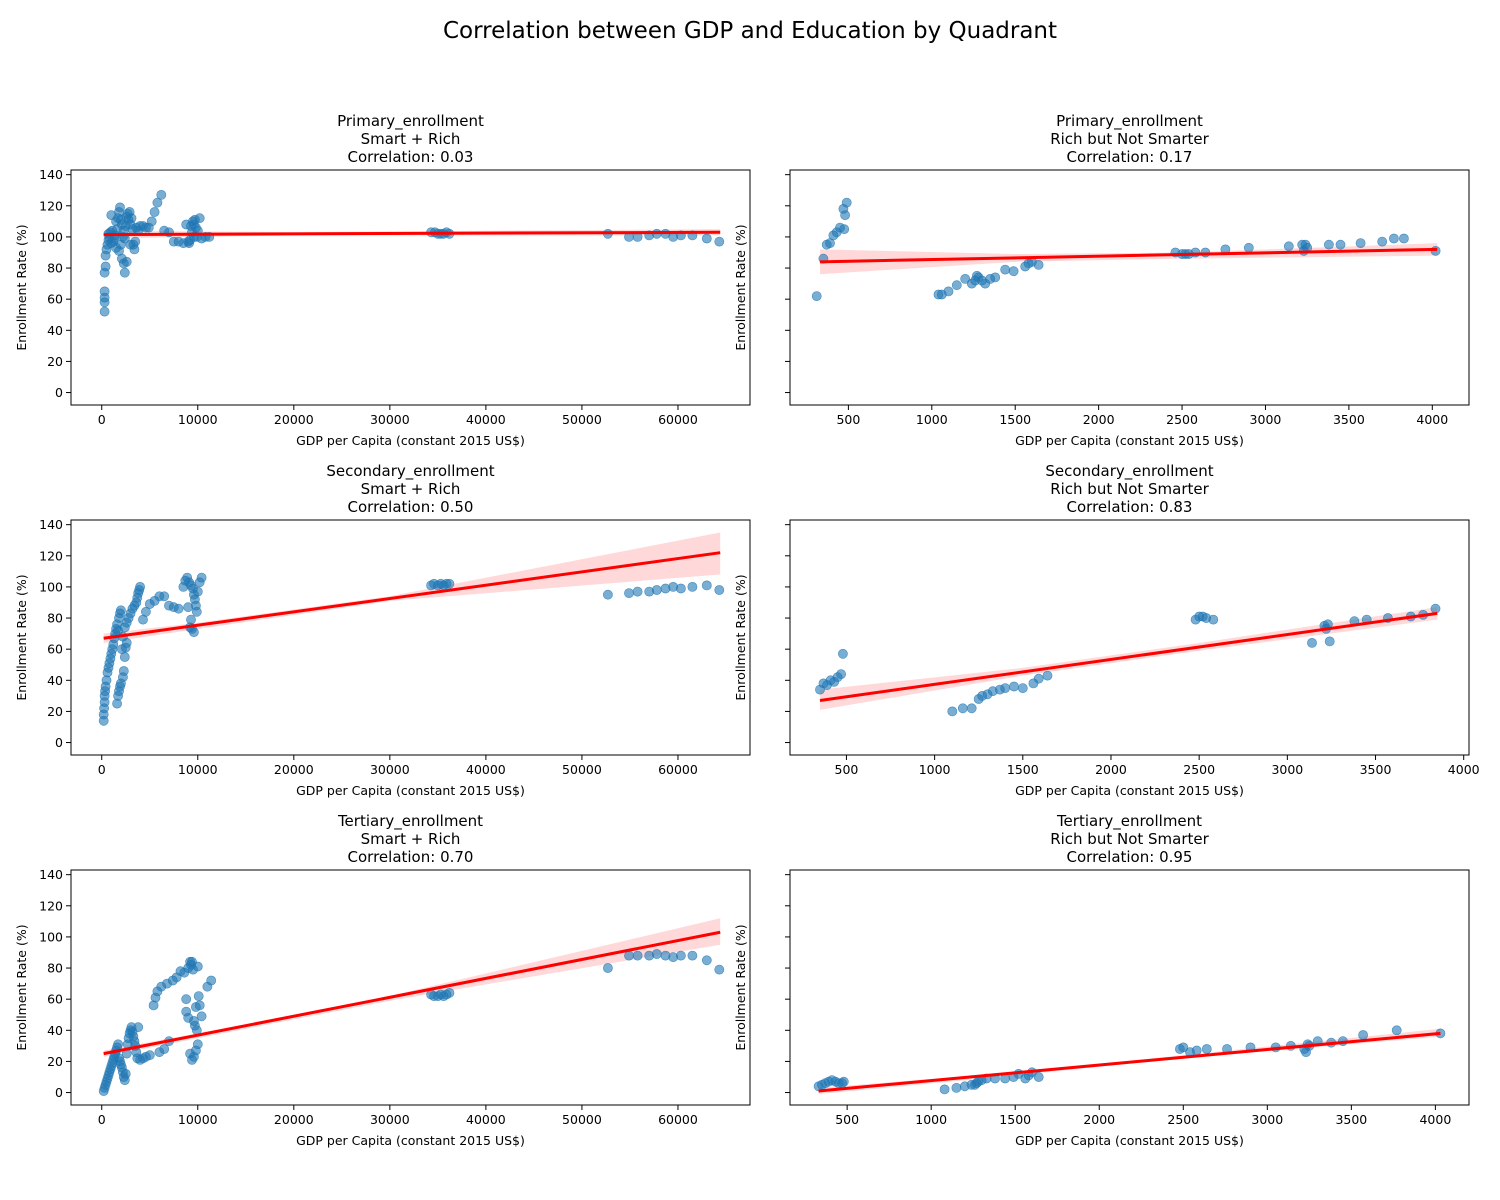 This screenshot has height=1200, width=1500. Describe the element at coordinates (21, 987) in the screenshot. I see `y-axis-label: Enrollment Rate (%)` at that location.